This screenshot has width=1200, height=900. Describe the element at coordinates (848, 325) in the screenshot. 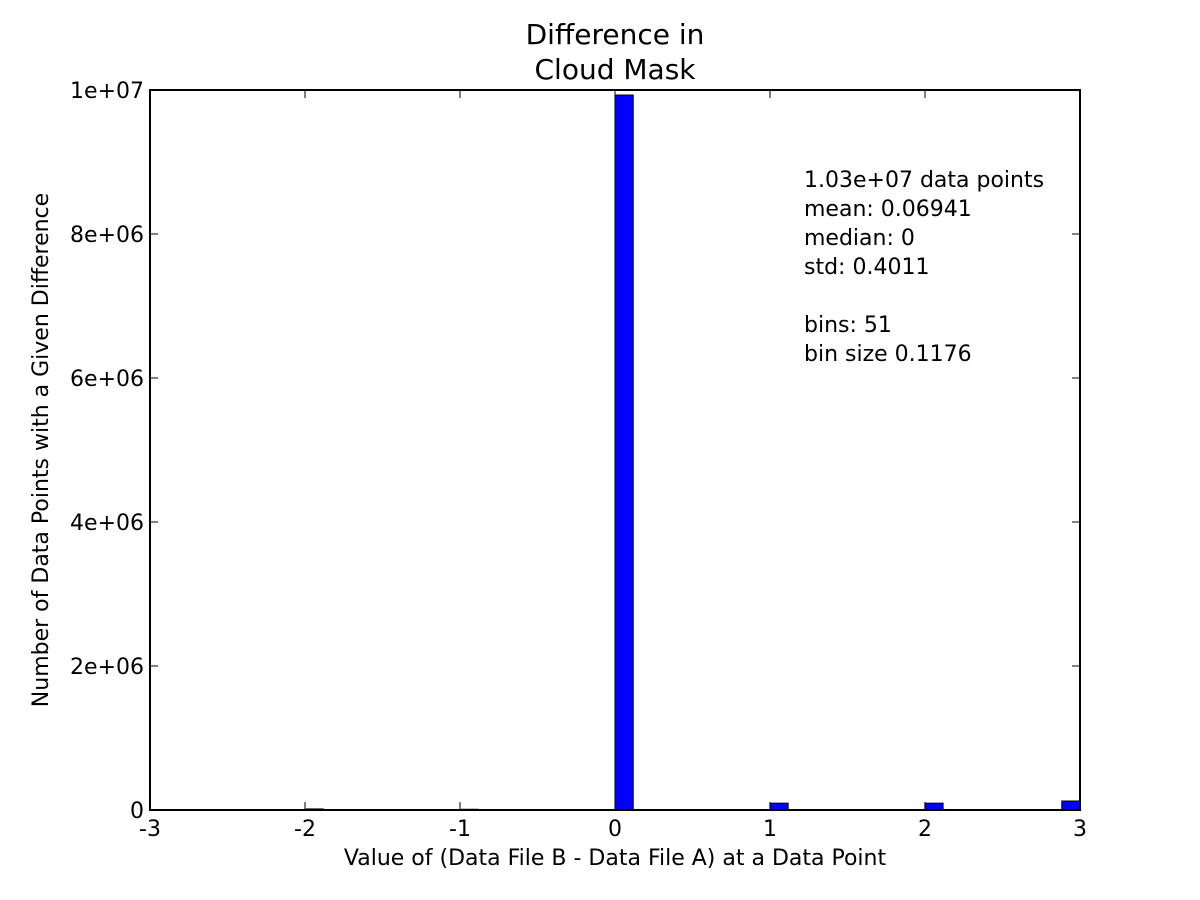

I see `stats-line: bins: 51` at that location.